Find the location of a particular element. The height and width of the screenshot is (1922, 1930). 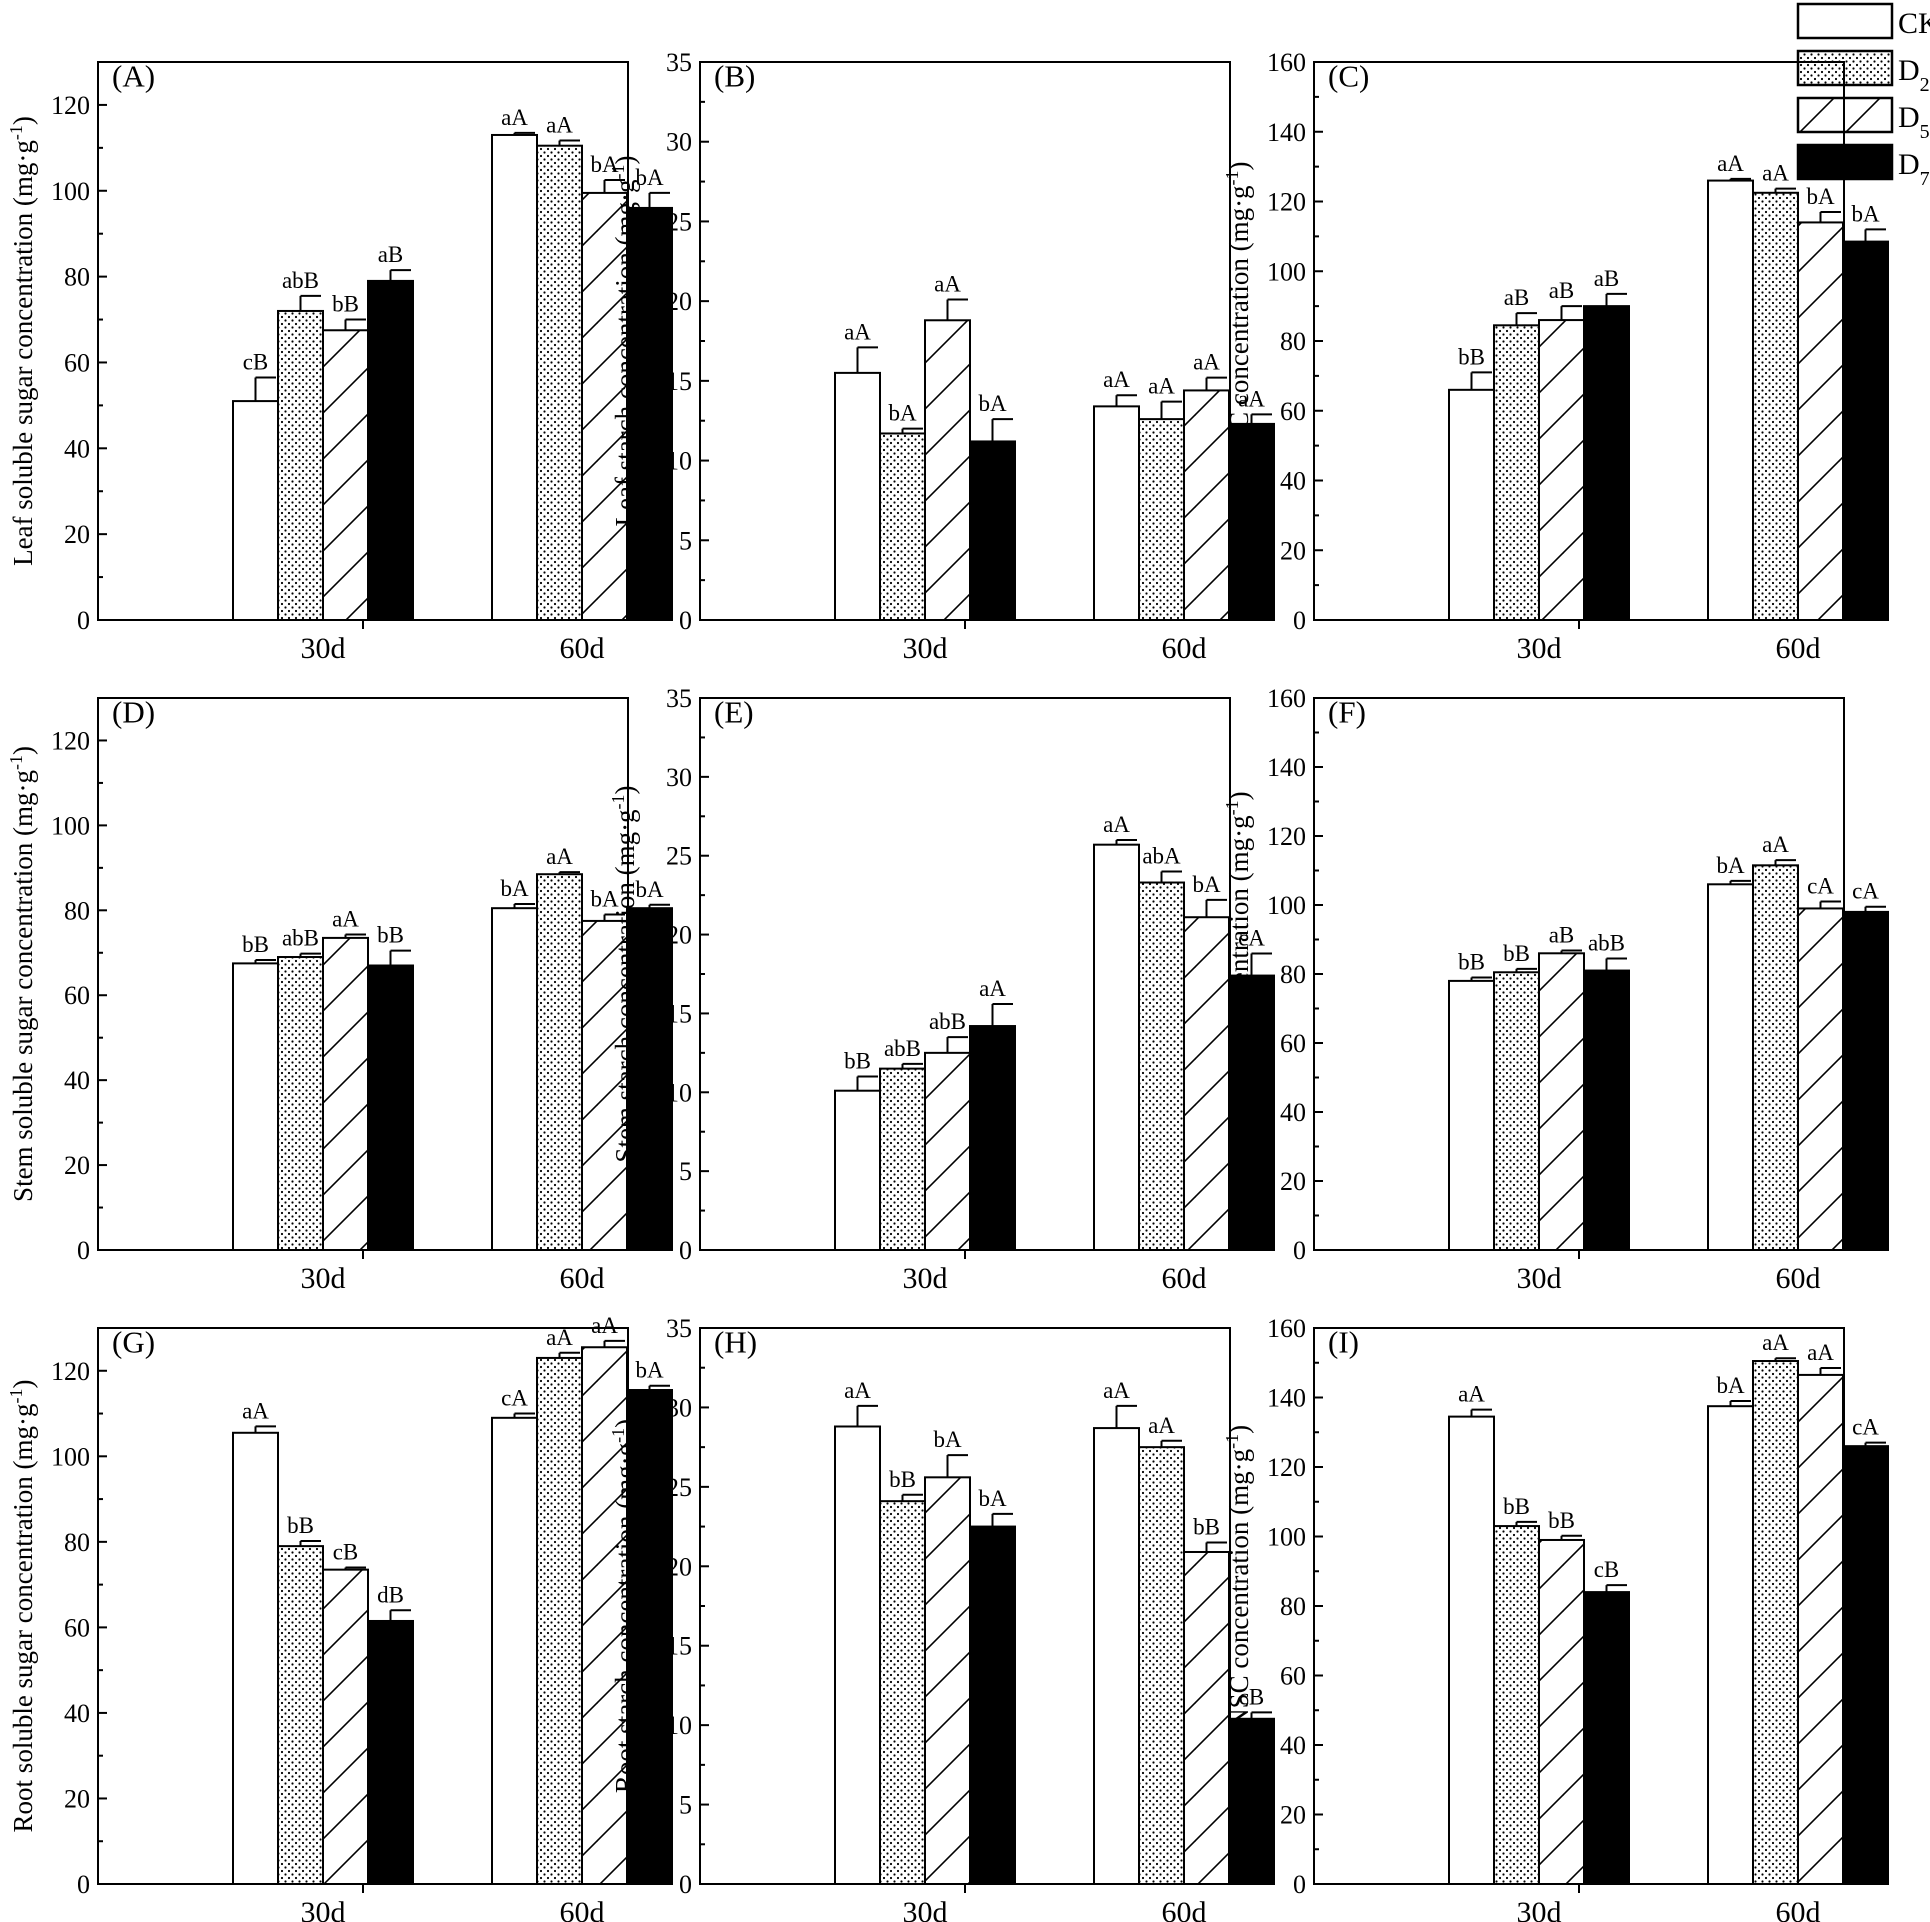

y-tick-label: 140 is located at coordinates (1286, 767).